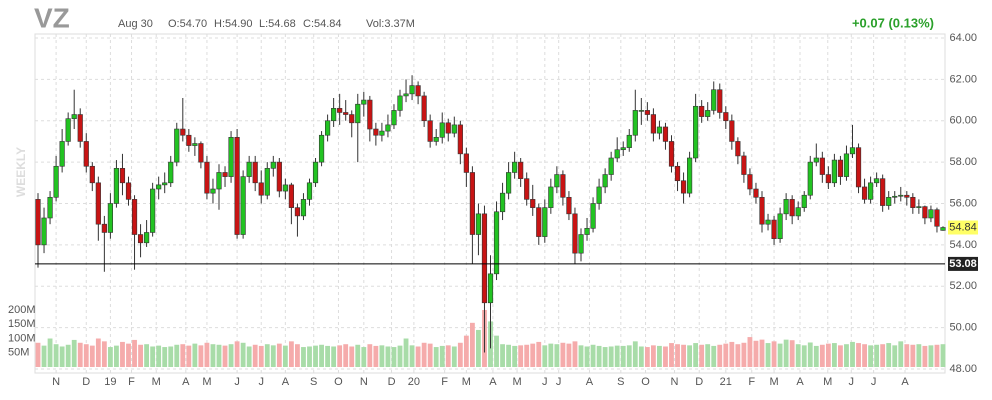 Image resolution: width=992 pixels, height=400 pixels. What do you see at coordinates (893, 22) in the screenshot?
I see `change: +0.07 (0.13%)` at bounding box center [893, 22].